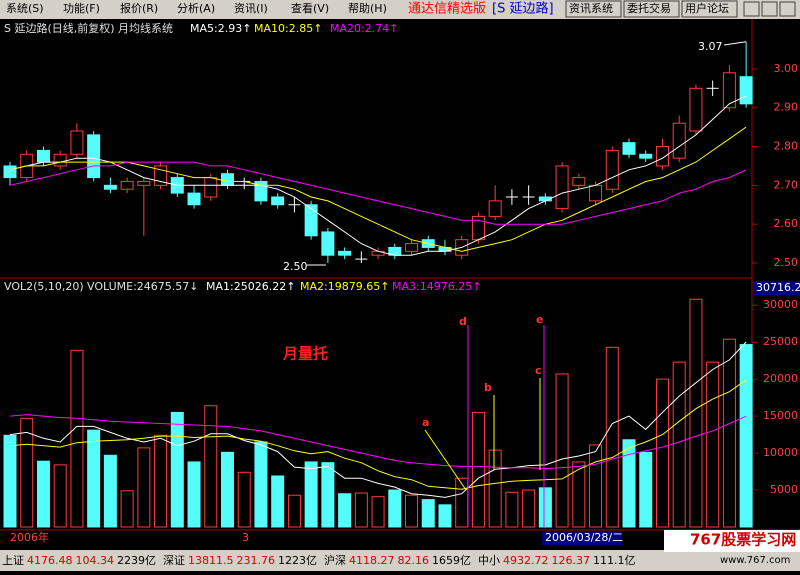 The image size is (800, 575). I want to click on menu-item: 报价(R), so click(139, 8).